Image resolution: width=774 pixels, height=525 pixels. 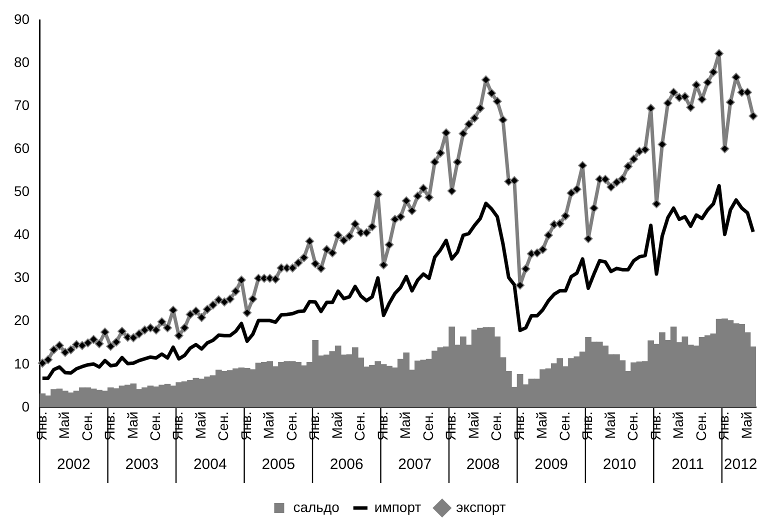 What do you see at coordinates (551, 465) in the screenshot?
I see `text: 2009` at bounding box center [551, 465].